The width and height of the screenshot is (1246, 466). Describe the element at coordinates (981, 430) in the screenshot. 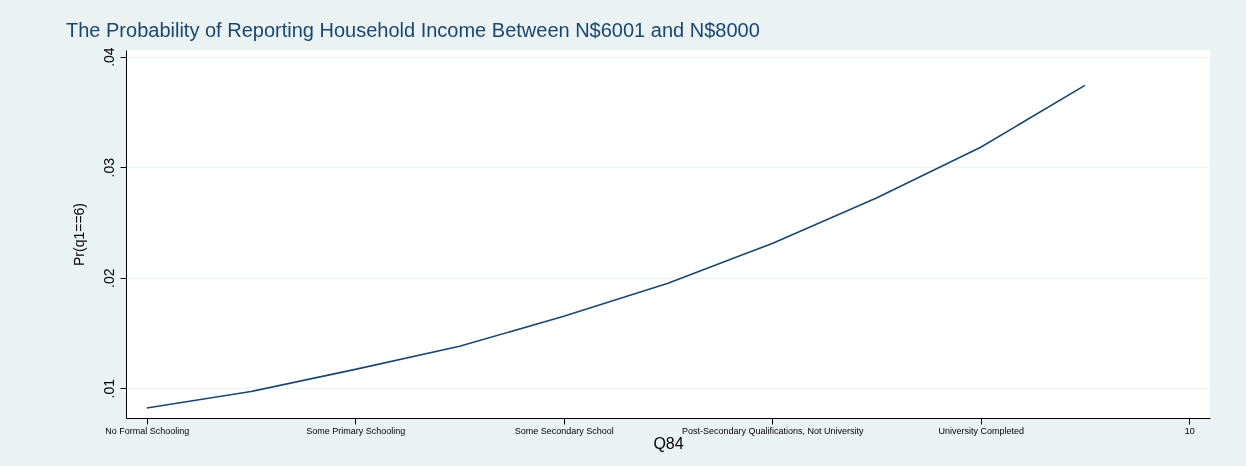

I see `x-tick-label: University Completed` at that location.